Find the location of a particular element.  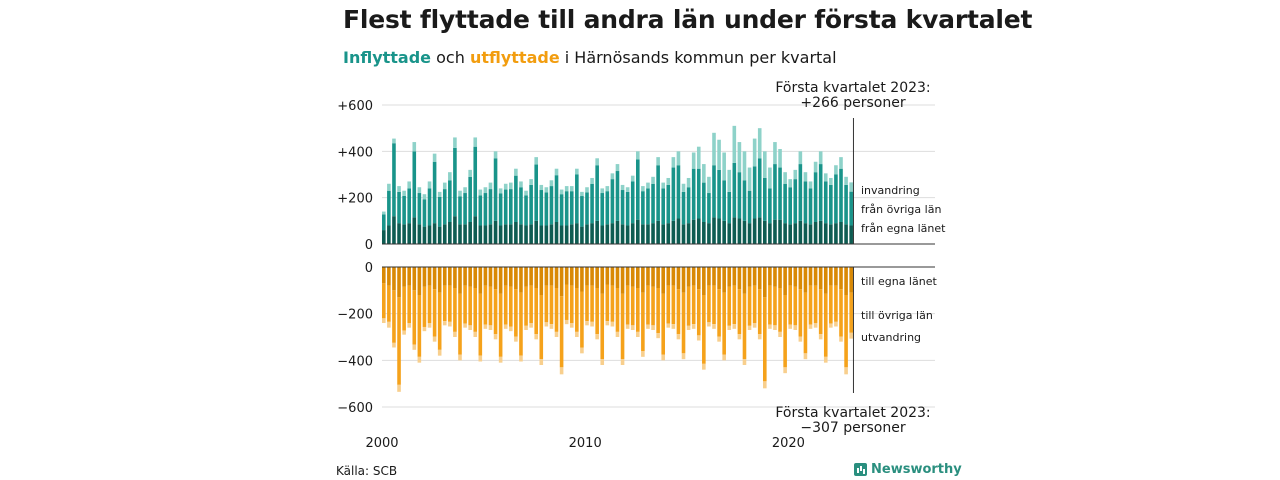

outflow-bars is located at coordinates (617, 329).